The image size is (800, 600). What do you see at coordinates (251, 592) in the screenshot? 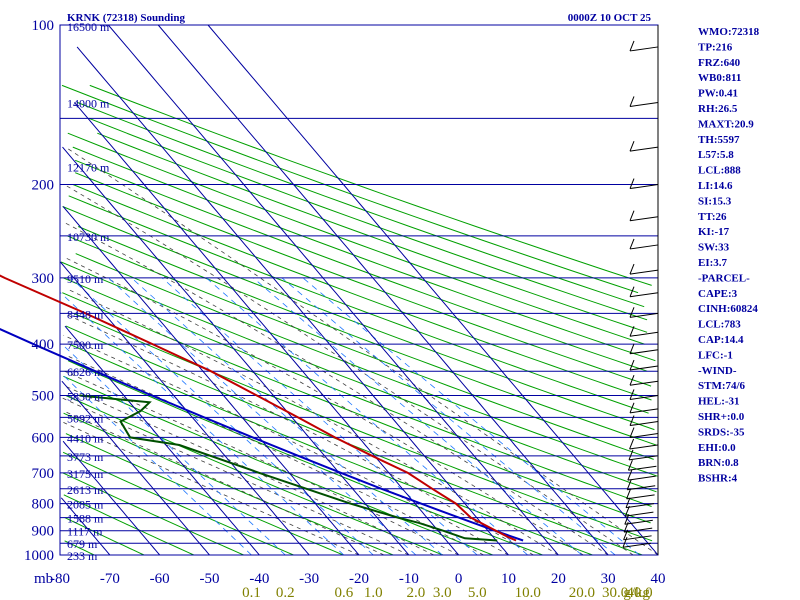
I see `mixing-ratio-tick-label: 0.1` at bounding box center [251, 592].